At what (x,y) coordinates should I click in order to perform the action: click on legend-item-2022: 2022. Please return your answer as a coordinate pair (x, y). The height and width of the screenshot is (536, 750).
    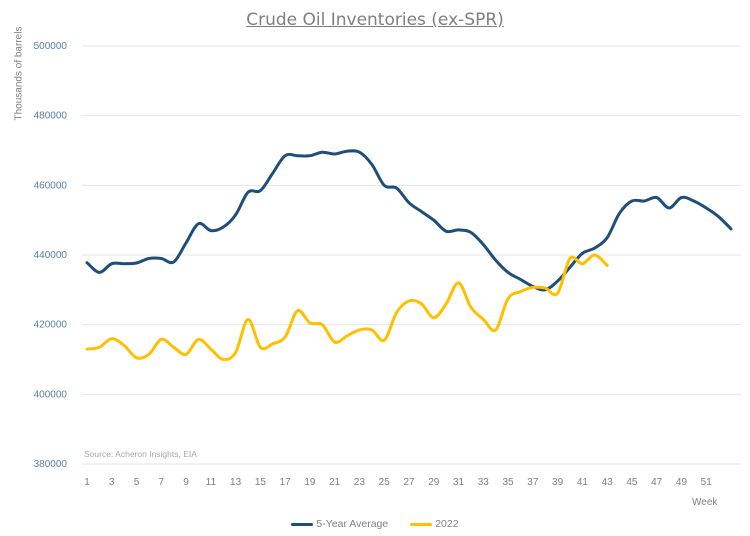
    Looking at the image, I should click on (434, 524).